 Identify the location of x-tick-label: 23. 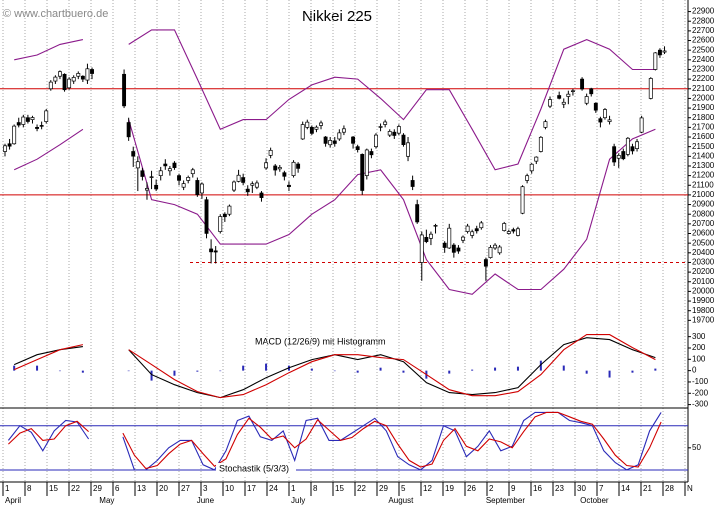
(559, 488).